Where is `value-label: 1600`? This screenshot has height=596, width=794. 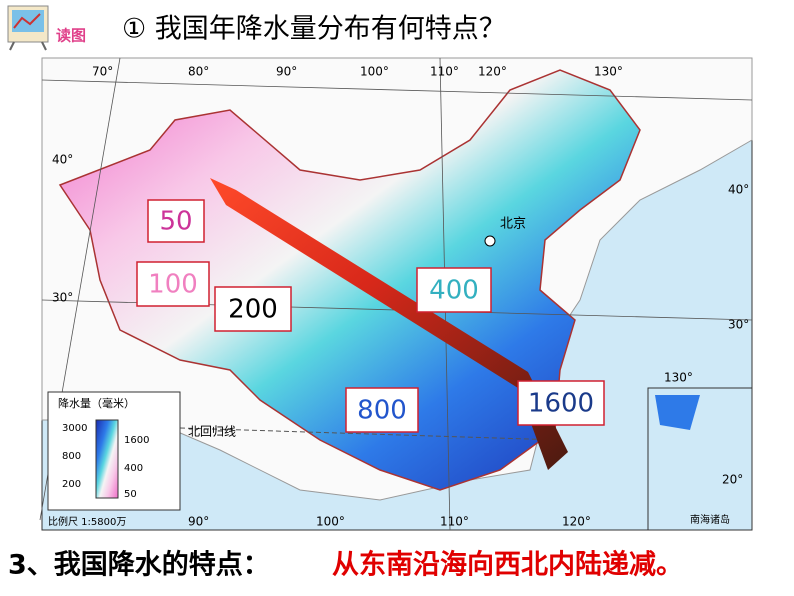
value-label: 1600 is located at coordinates (561, 404).